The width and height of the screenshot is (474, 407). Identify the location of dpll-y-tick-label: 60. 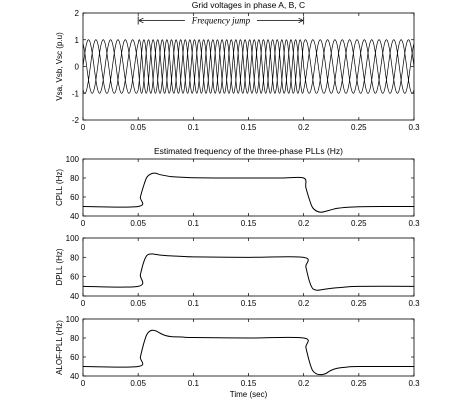
(74, 277).